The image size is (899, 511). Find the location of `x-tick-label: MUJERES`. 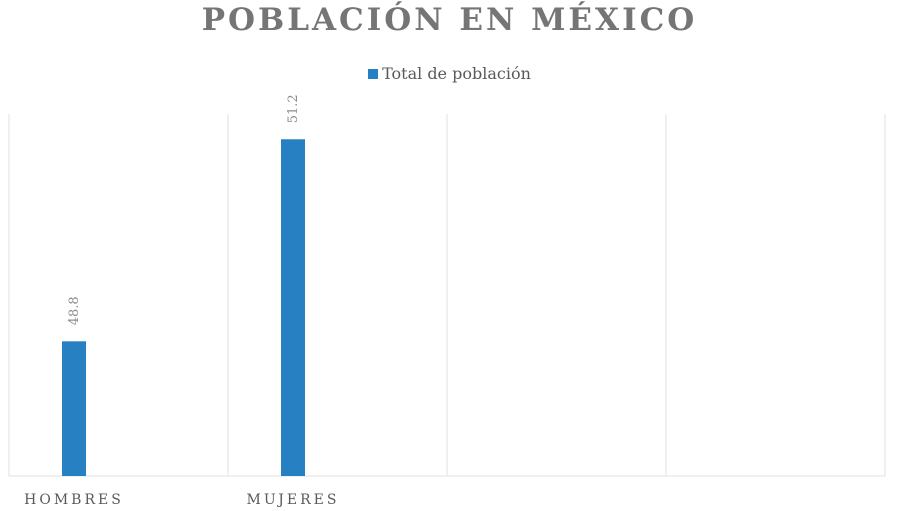

x-tick-label: MUJERES is located at coordinates (293, 500).